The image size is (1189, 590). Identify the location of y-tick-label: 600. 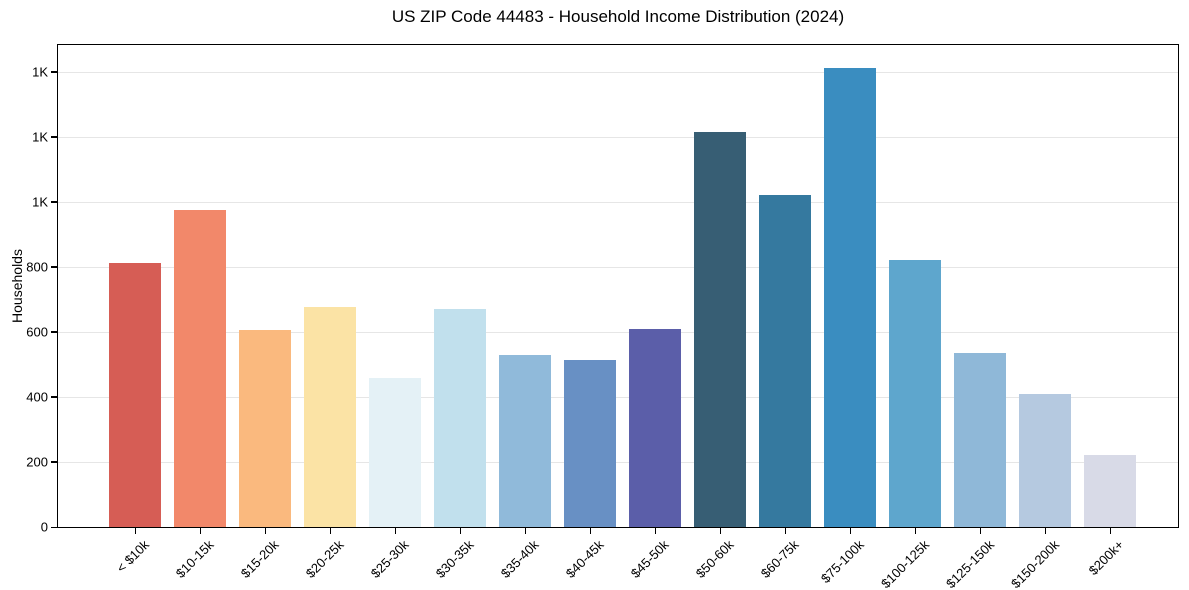
(37, 332).